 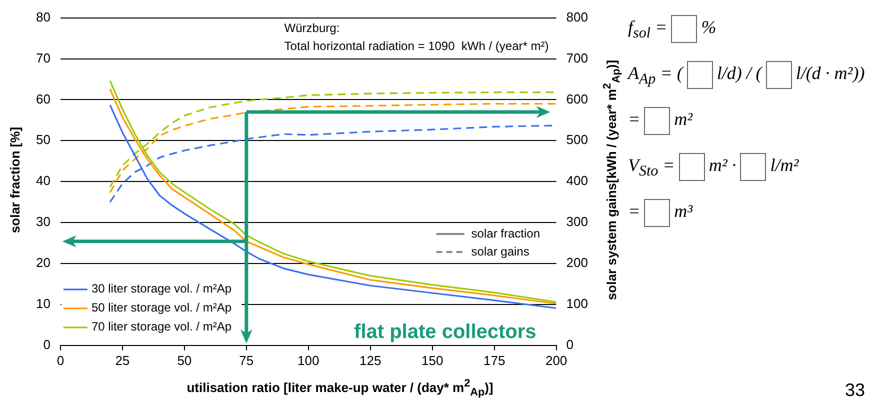 I want to click on legend-label: 30 liter storage vol. / m²Ap, so click(x=161, y=289).